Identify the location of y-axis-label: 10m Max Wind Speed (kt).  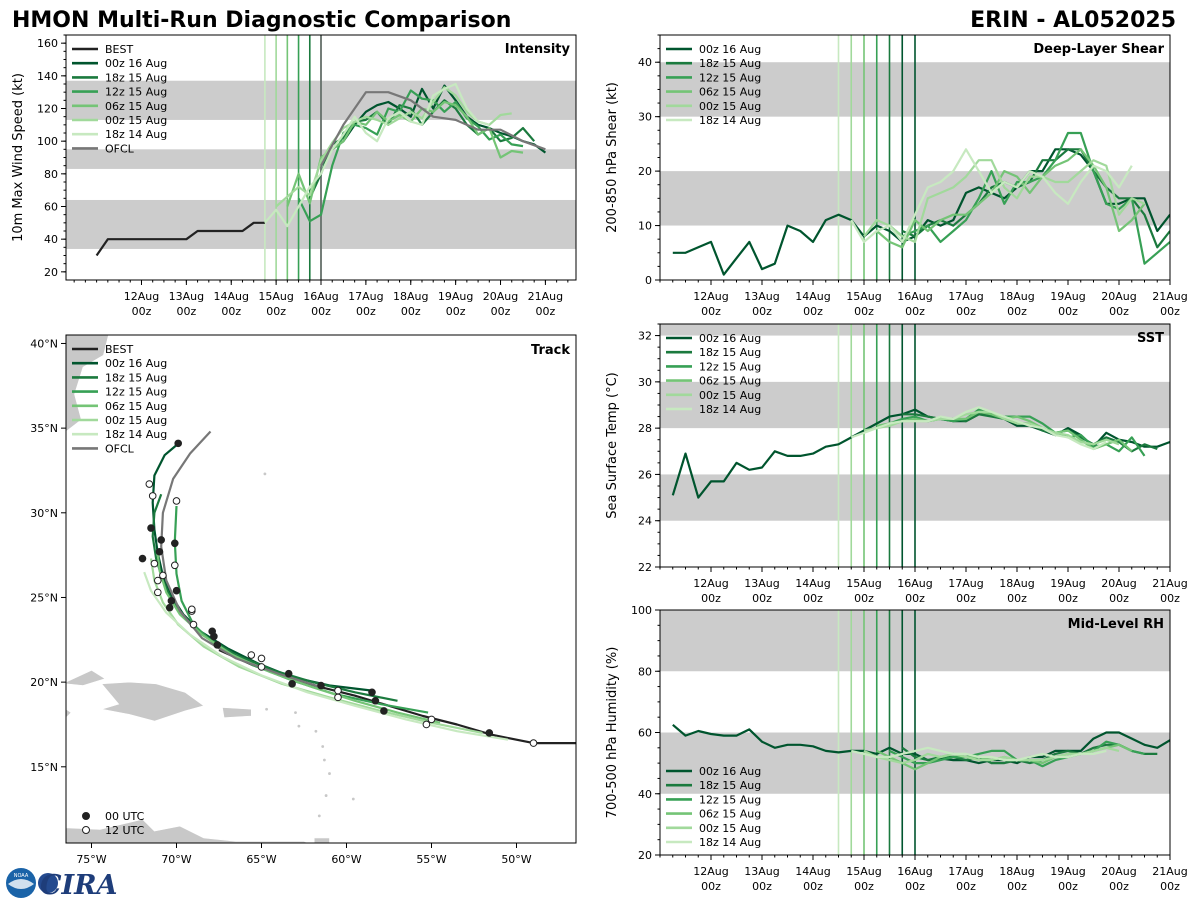
(18, 157).